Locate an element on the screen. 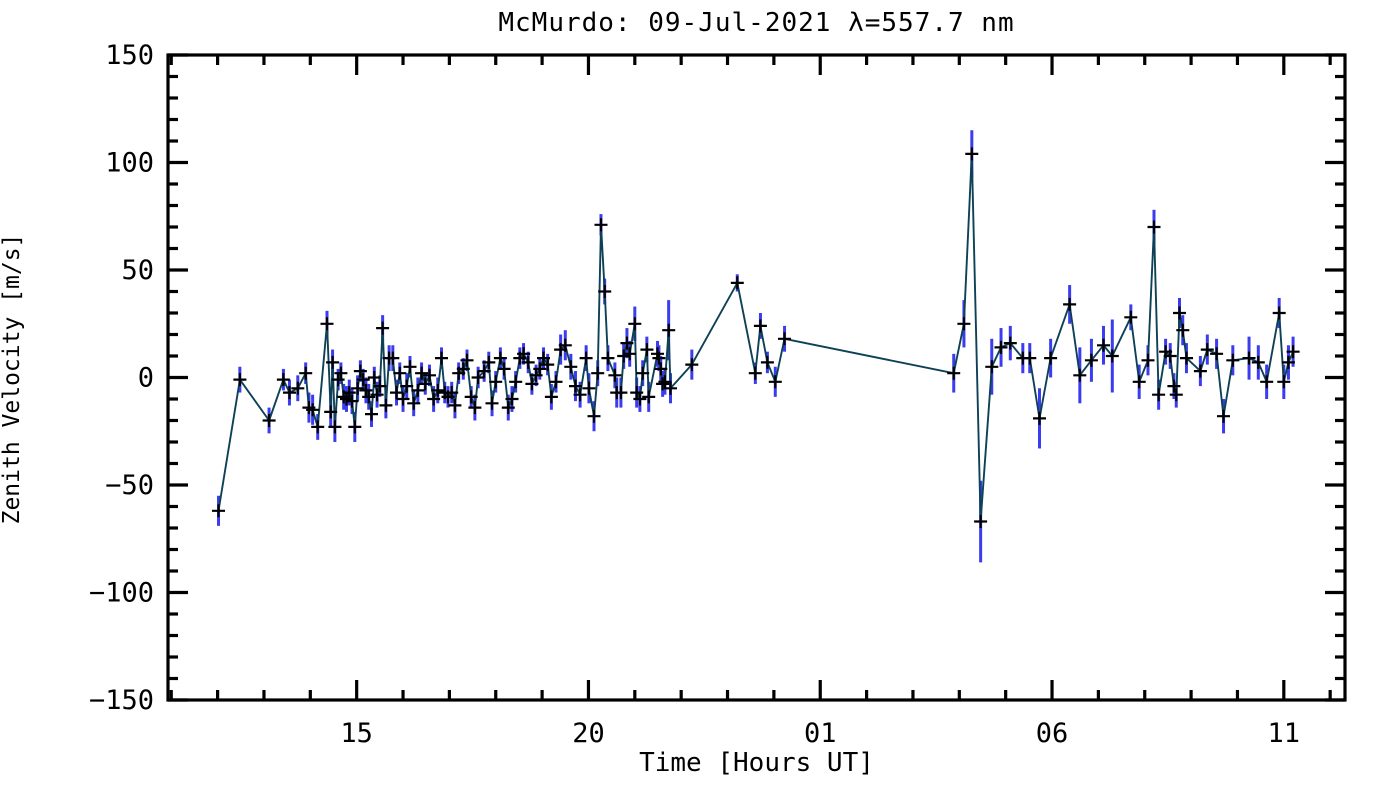 The width and height of the screenshot is (1400, 800). y-tick-label: −100 is located at coordinates (121, 593).